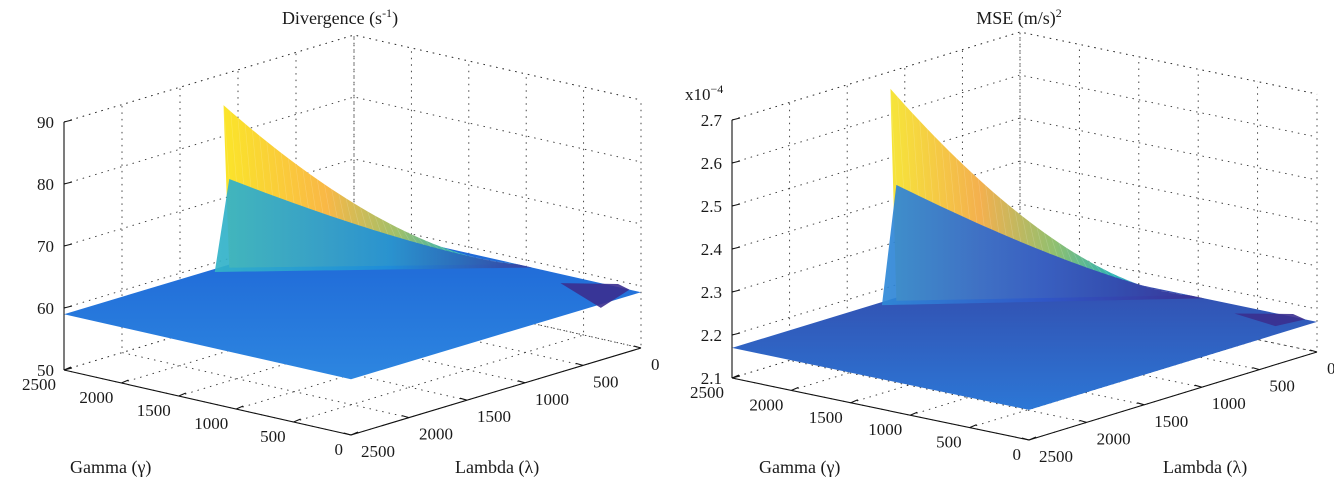  I want to click on z-tick-label: 2.2, so click(711, 335).